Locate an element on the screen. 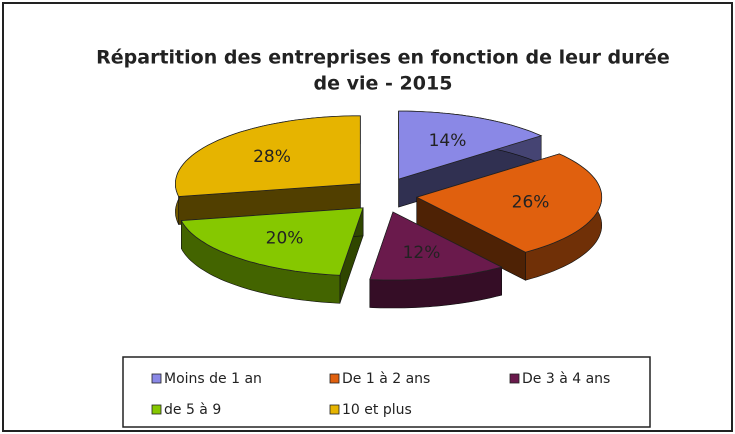 The image size is (735, 434). legend-label: de 5 à 9 is located at coordinates (192, 410).